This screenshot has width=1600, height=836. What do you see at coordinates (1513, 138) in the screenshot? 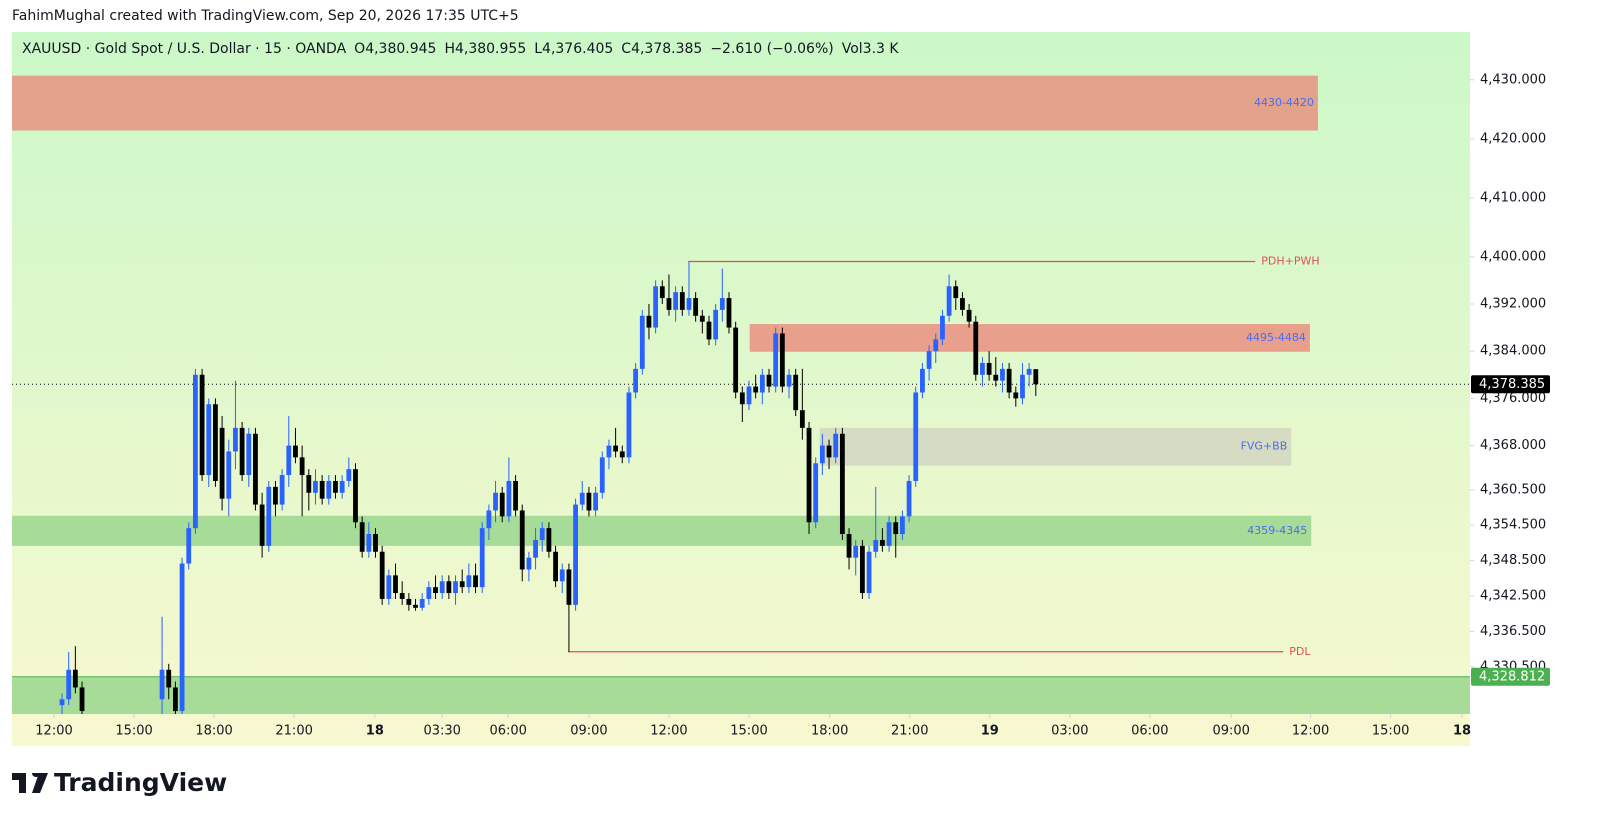
I see `y-tick-label: 4,420.000` at bounding box center [1513, 138].